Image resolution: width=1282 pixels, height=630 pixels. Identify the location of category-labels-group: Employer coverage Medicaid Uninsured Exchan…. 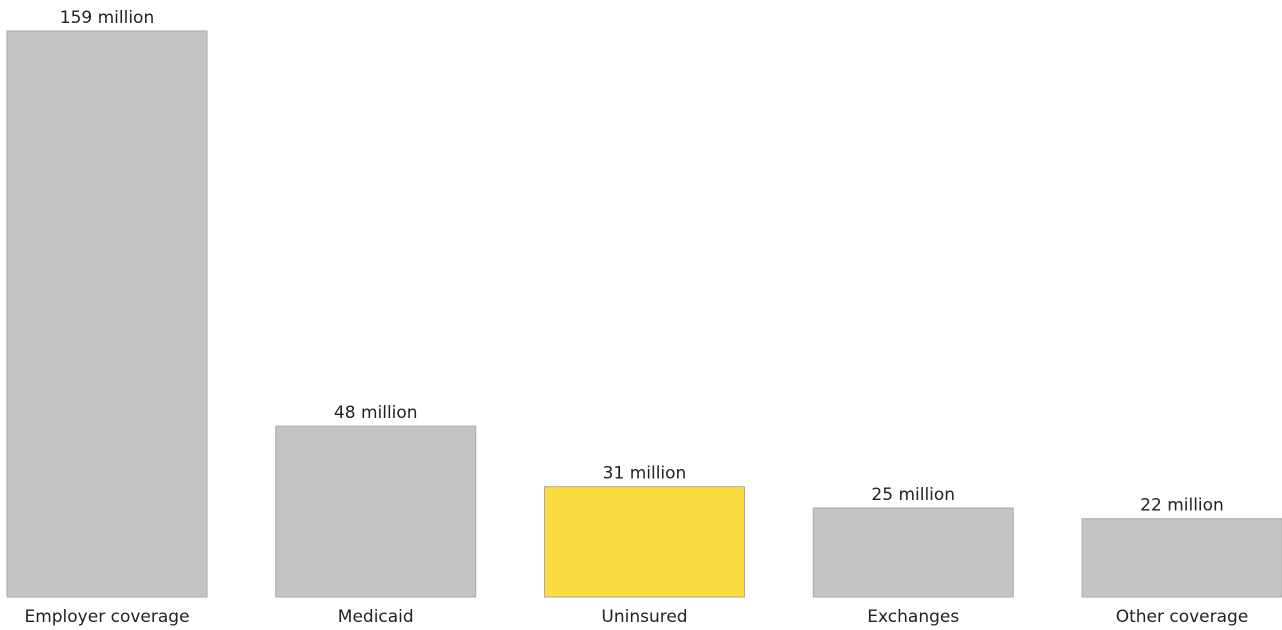
(636, 617).